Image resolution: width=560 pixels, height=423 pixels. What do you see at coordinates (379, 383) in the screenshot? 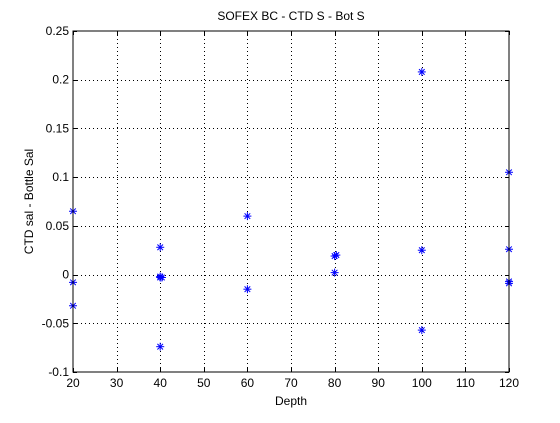
I see `x-tick-label: 90` at bounding box center [379, 383].